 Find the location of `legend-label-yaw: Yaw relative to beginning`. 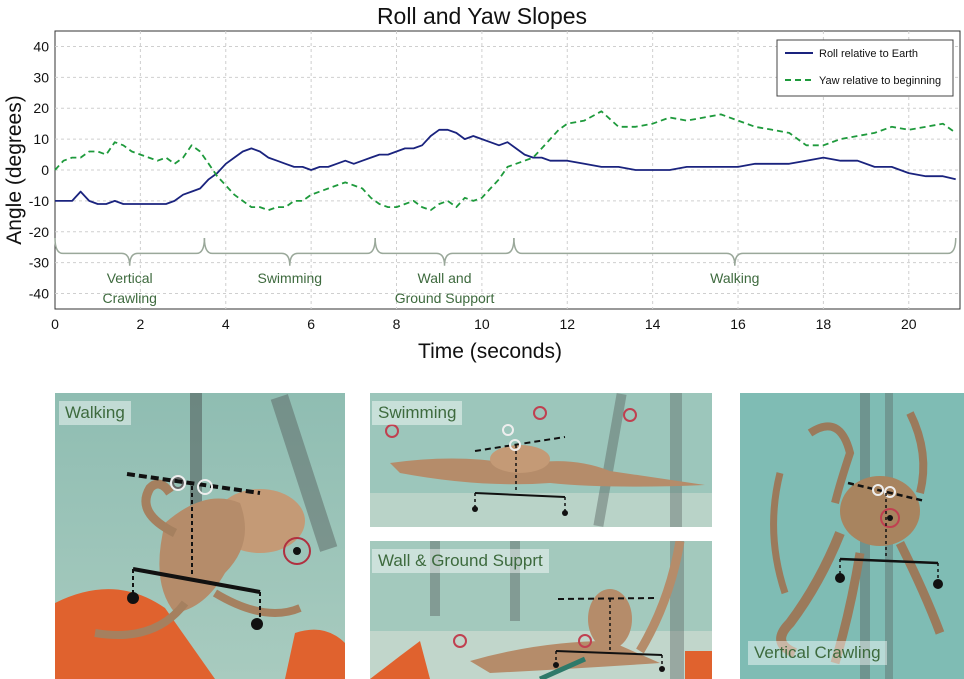

legend-label-yaw: Yaw relative to beginning is located at coordinates (880, 81).